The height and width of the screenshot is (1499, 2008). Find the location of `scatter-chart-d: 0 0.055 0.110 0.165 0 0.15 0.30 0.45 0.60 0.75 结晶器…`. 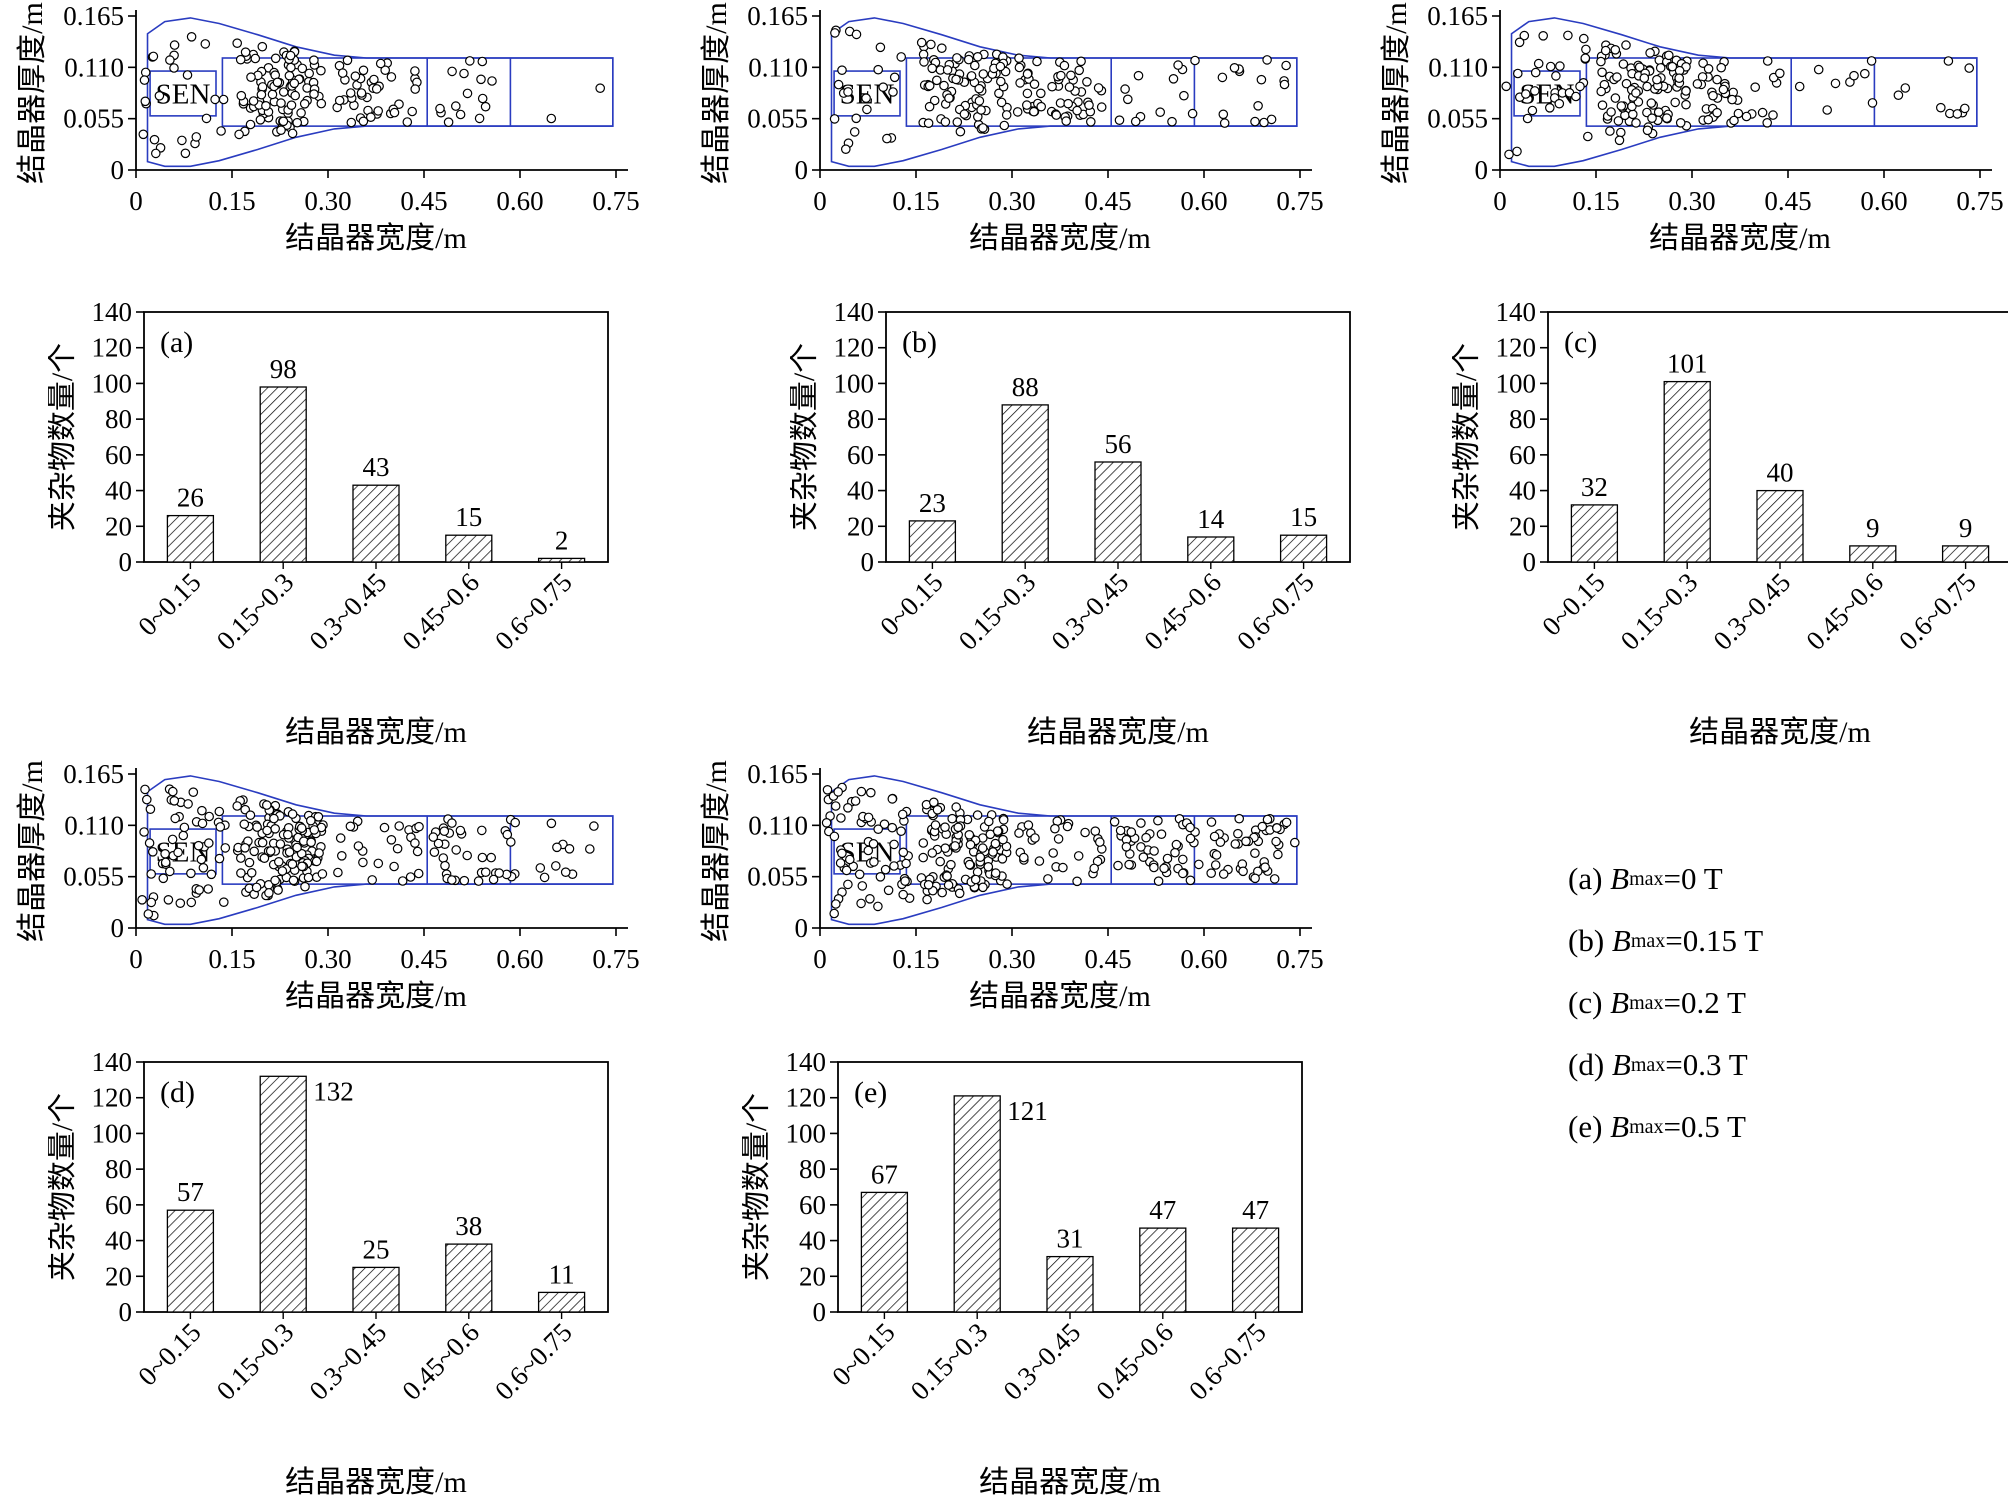

scatter-chart-d: 0 0.055 0.110 0.165 0 0.15 0.30 0.45 0.60 0.75 结晶器… is located at coordinates (328, 886).